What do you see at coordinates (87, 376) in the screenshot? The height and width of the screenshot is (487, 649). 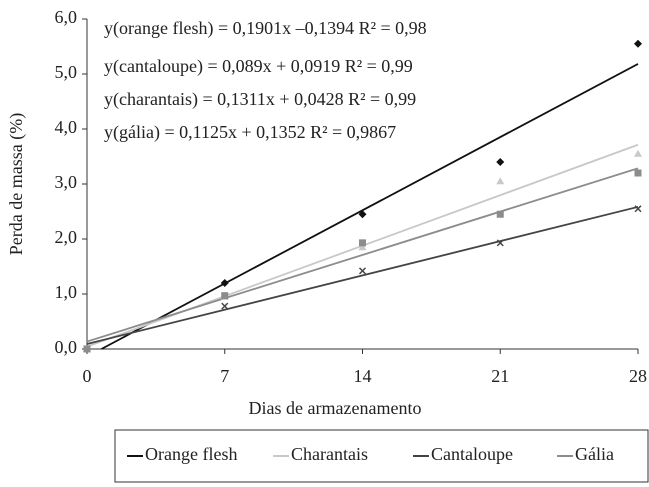 I see `x-tick-label: 0` at bounding box center [87, 376].